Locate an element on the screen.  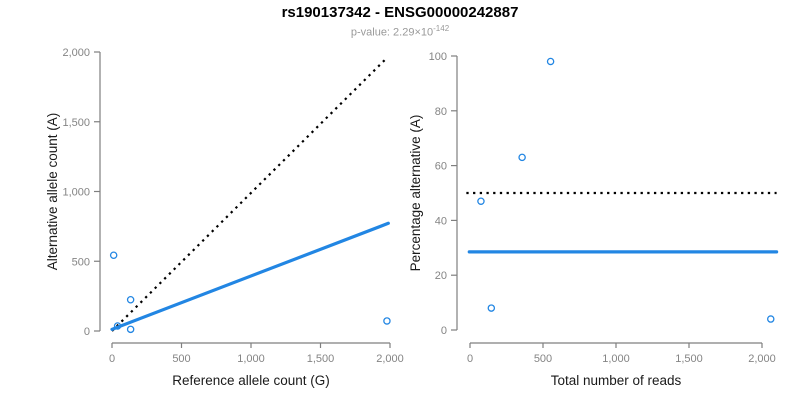
plot-subtitle: p-value: 2.29×10-142 is located at coordinates (400, 31).